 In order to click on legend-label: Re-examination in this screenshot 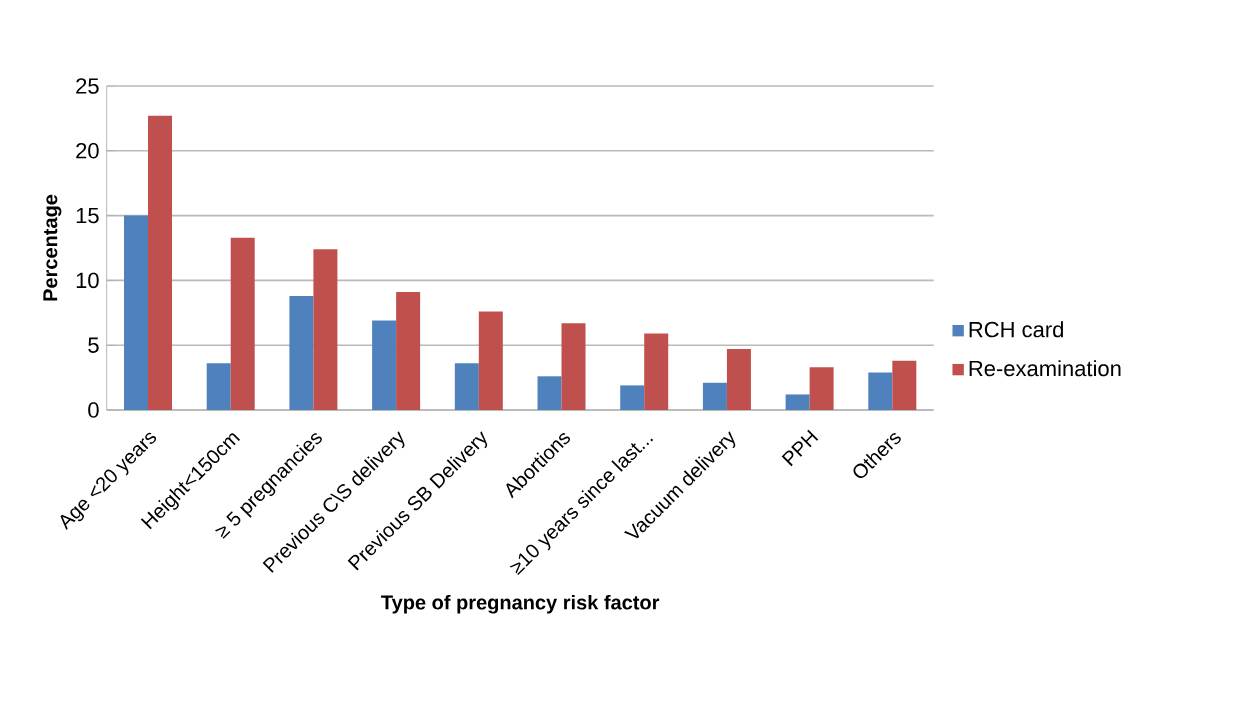, I will do `click(1045, 368)`.